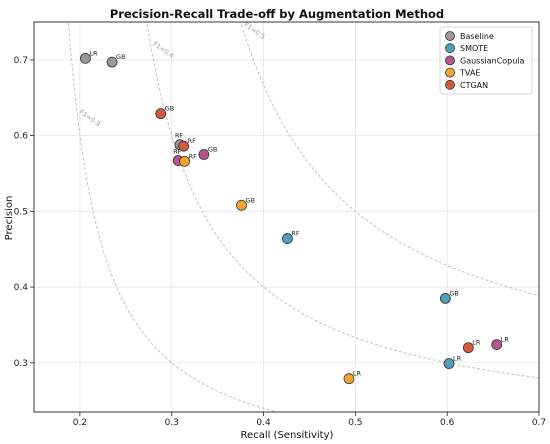 The image size is (550, 444). Describe the element at coordinates (21, 212) in the screenshot. I see `y-tick-label: 0.5` at that location.